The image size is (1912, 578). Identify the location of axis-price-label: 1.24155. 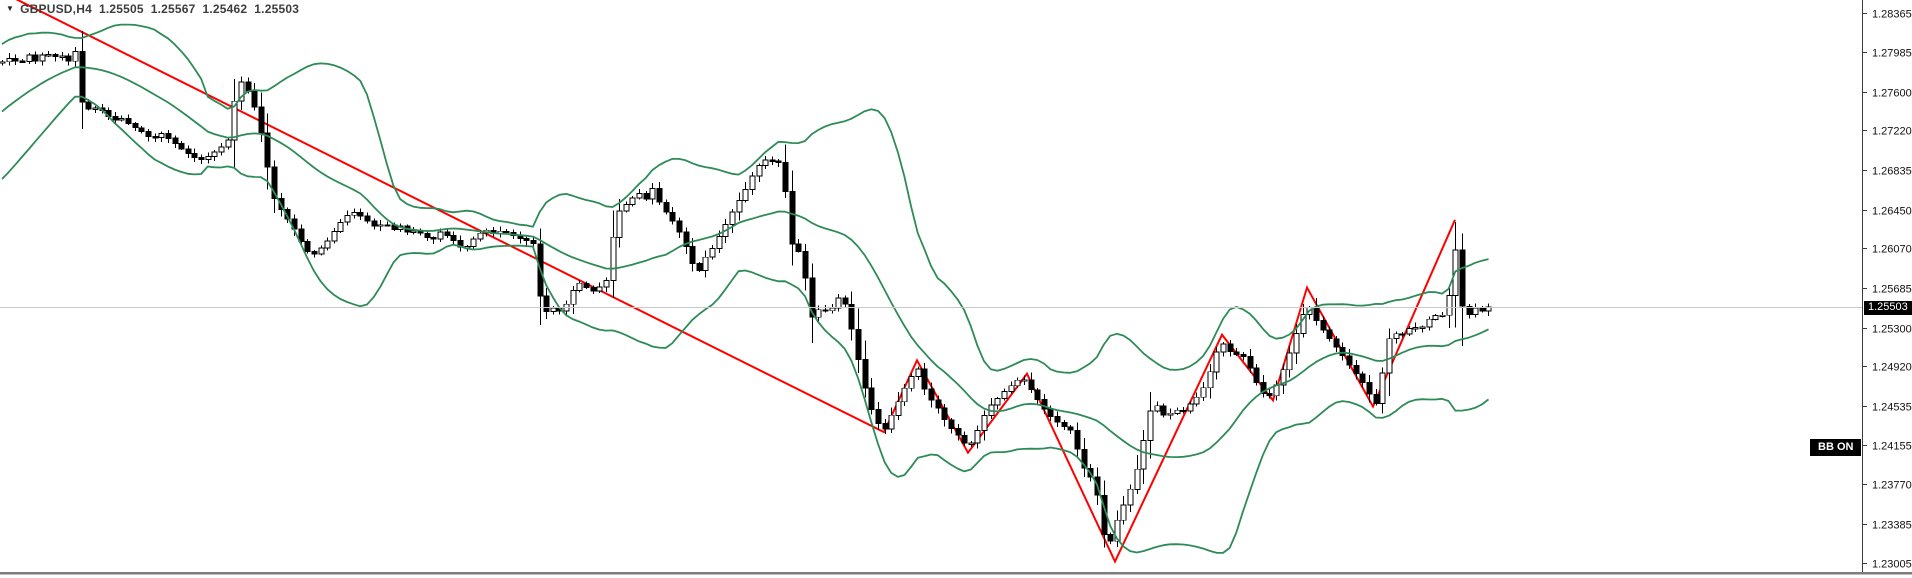
(1892, 447).